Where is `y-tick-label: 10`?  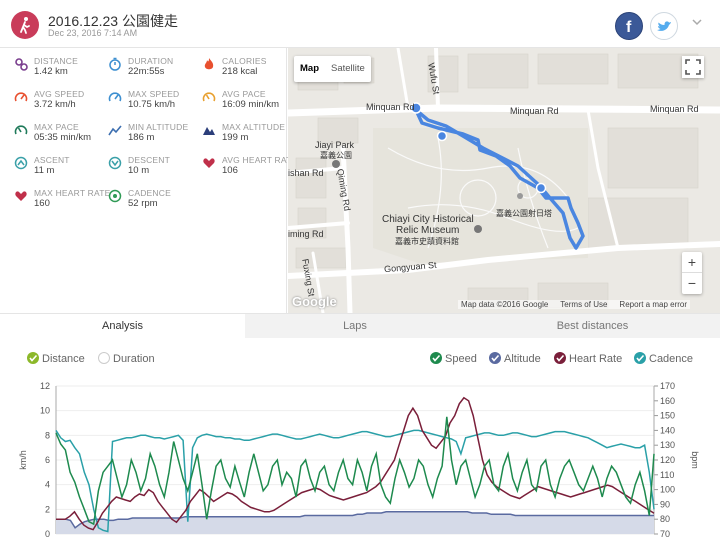 y-tick-label: 10 is located at coordinates (45, 411).